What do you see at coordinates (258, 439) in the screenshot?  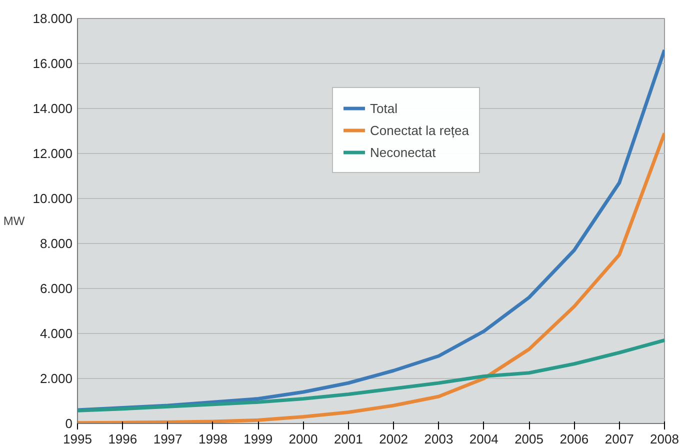 I see `x-tick-label: 1999` at bounding box center [258, 439].